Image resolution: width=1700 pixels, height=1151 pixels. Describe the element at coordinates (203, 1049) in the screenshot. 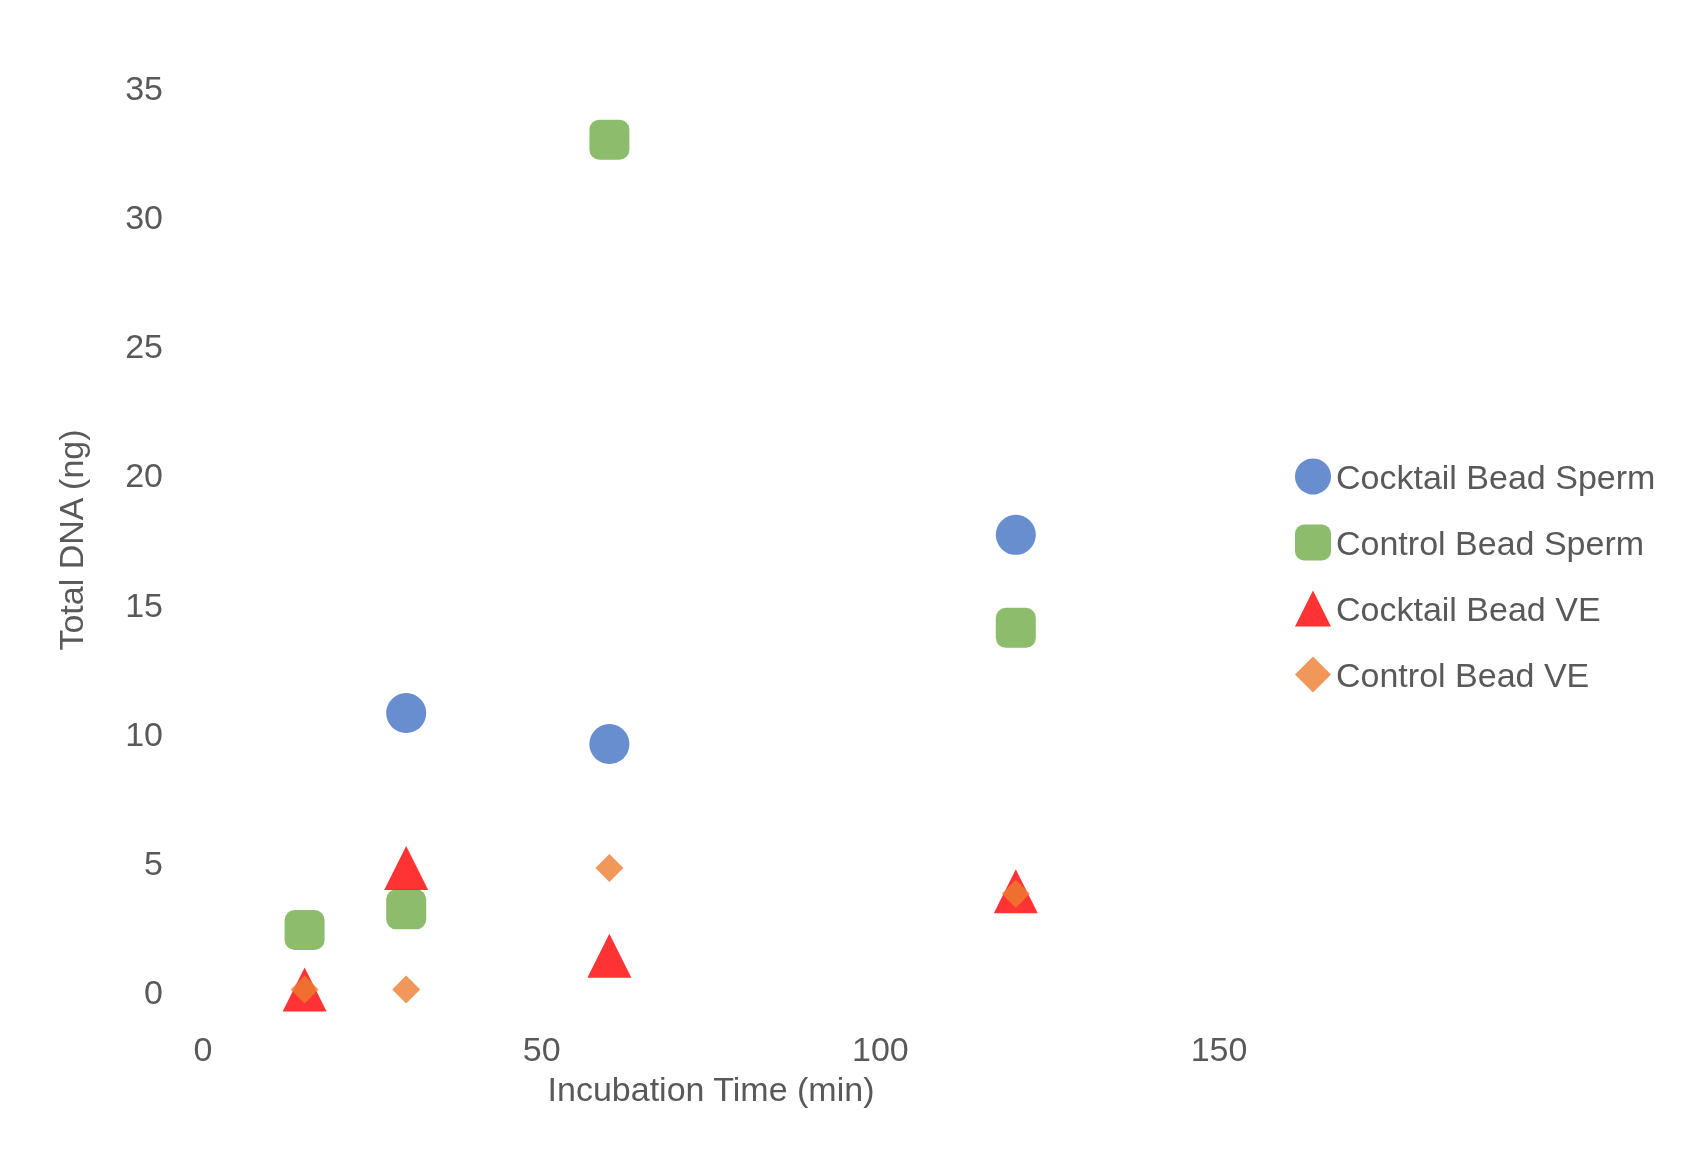

I see `x-tick-label: 0` at that location.